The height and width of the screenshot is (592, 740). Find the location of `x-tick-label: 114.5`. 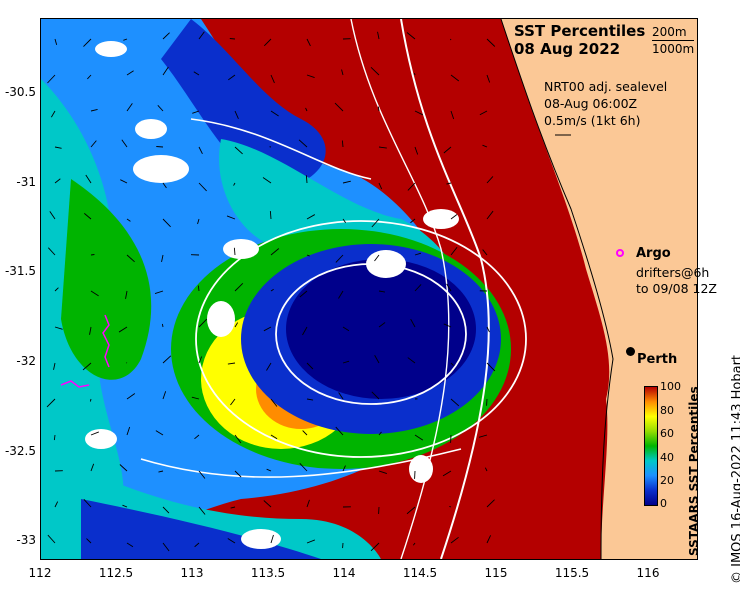

x-tick-label: 114.5 is located at coordinates (420, 573).